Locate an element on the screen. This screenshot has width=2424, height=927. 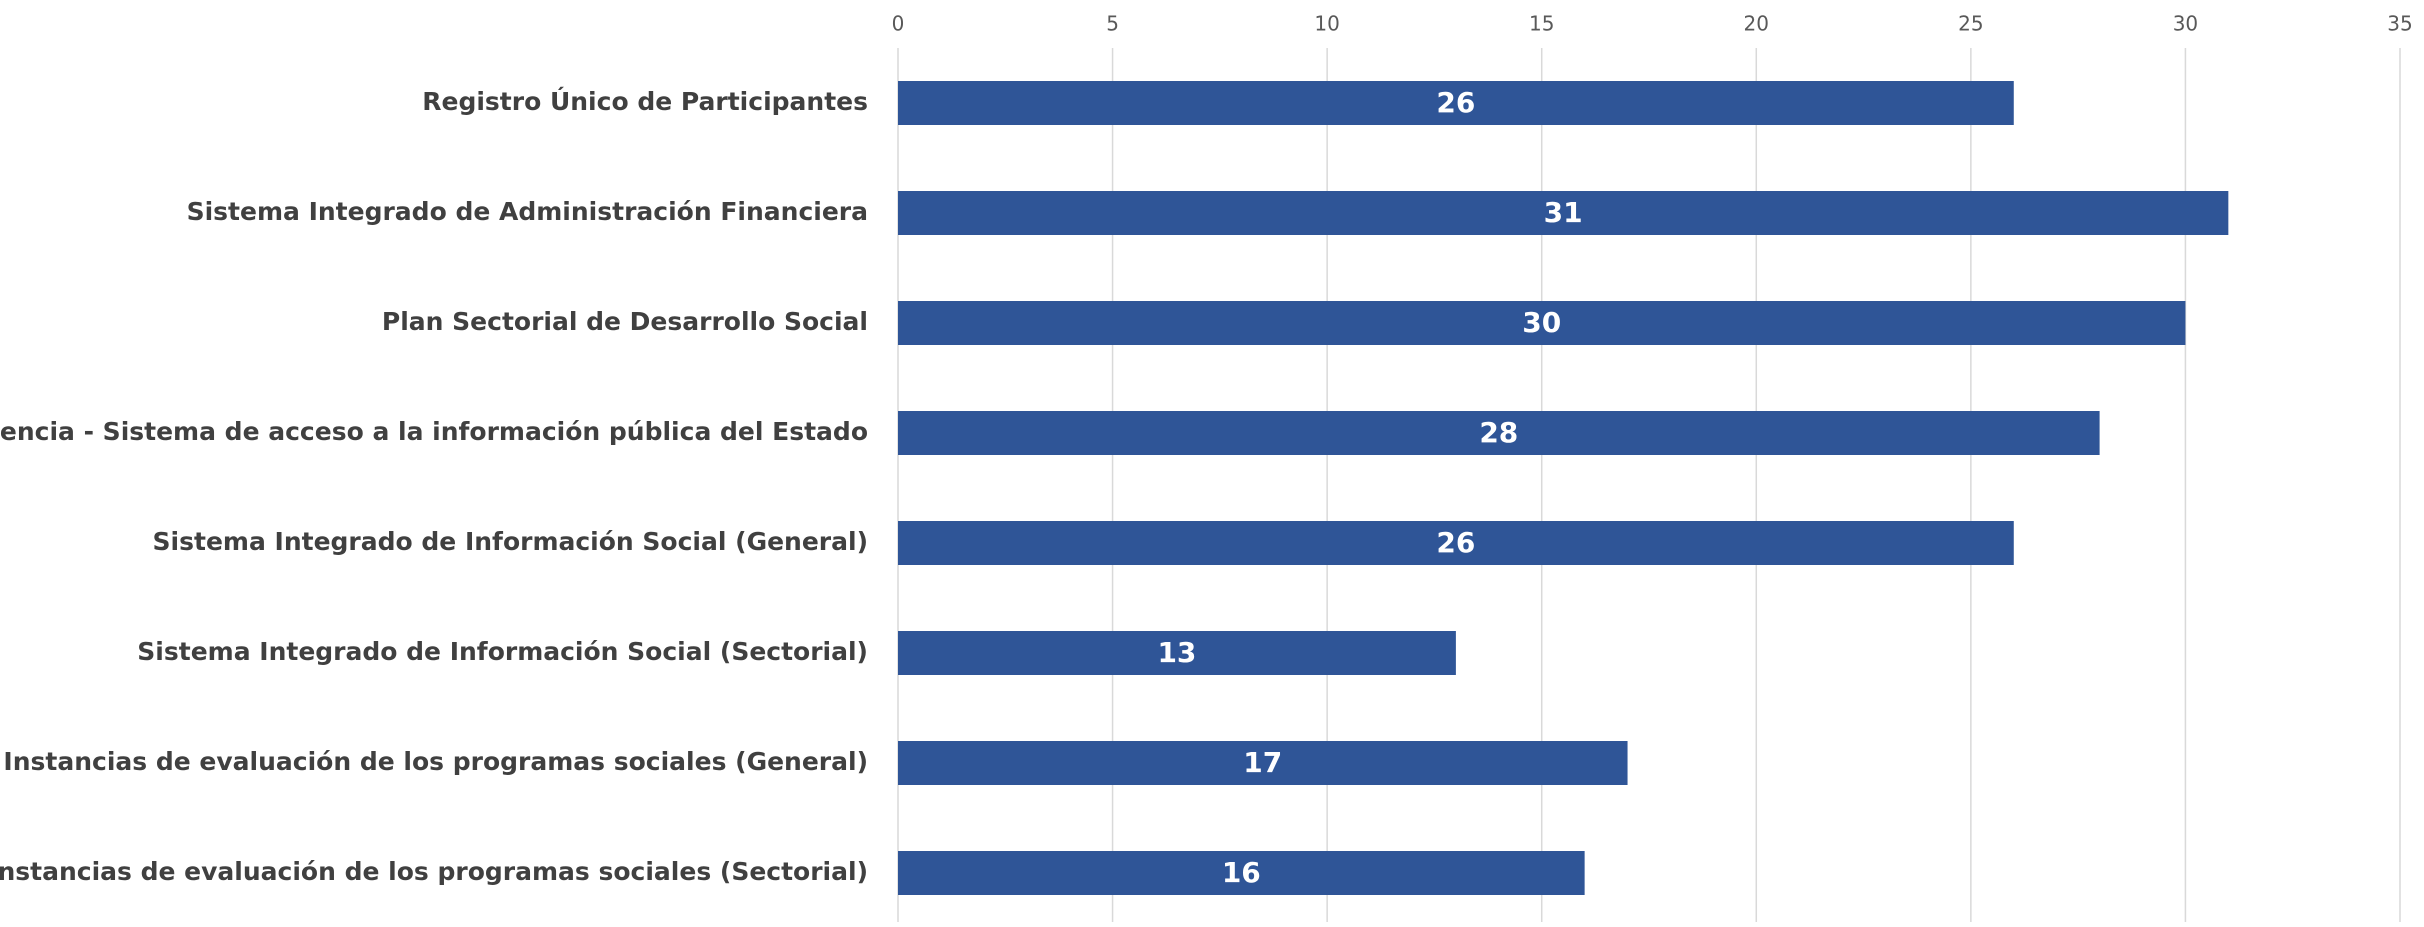
data-label: 31 is located at coordinates (1563, 212).